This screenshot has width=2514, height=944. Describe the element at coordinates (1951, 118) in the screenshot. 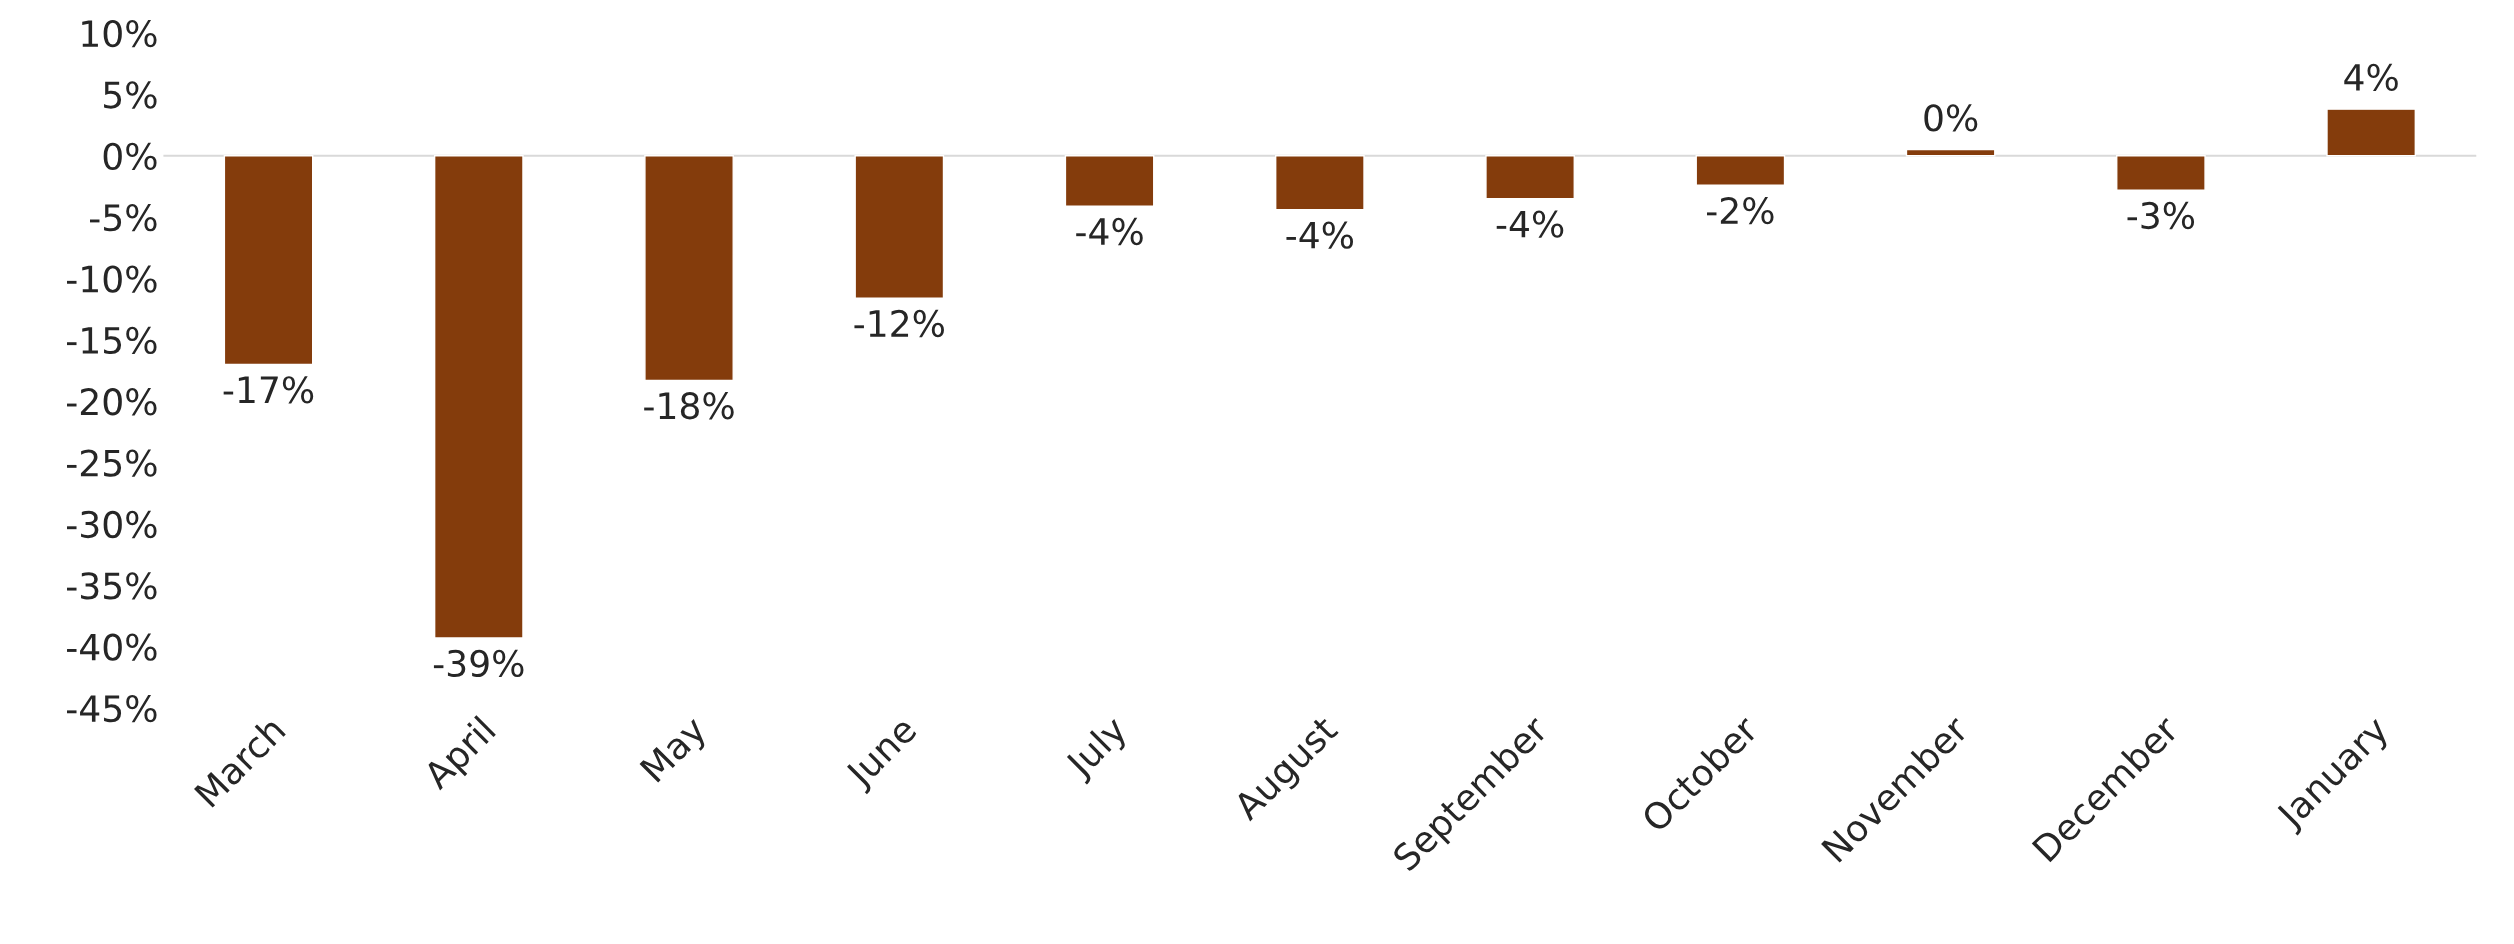

I see `data-label: 0%` at that location.